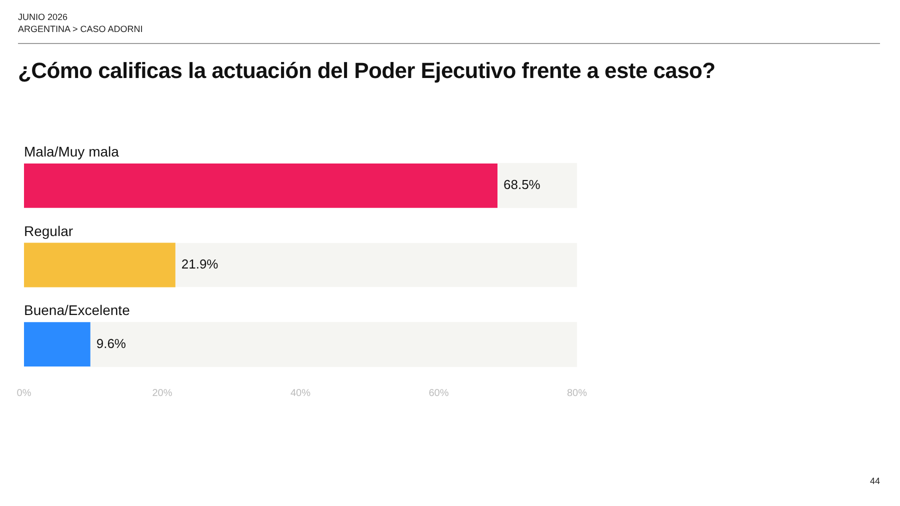 Image resolution: width=900 pixels, height=506 pixels. Describe the element at coordinates (577, 393) in the screenshot. I see `x-tick-label: 80%` at that location.